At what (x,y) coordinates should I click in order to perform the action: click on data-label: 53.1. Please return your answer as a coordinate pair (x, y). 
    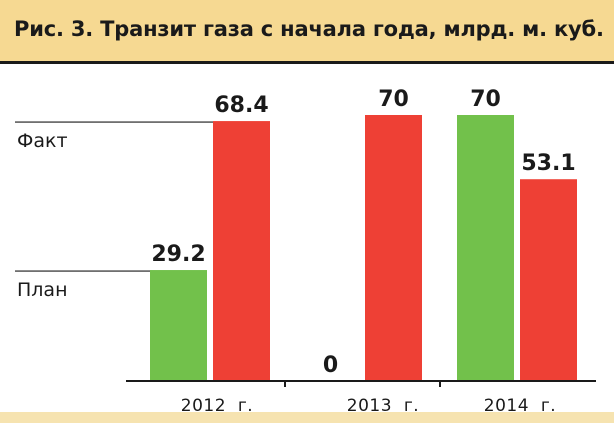
    Looking at the image, I should click on (548, 163).